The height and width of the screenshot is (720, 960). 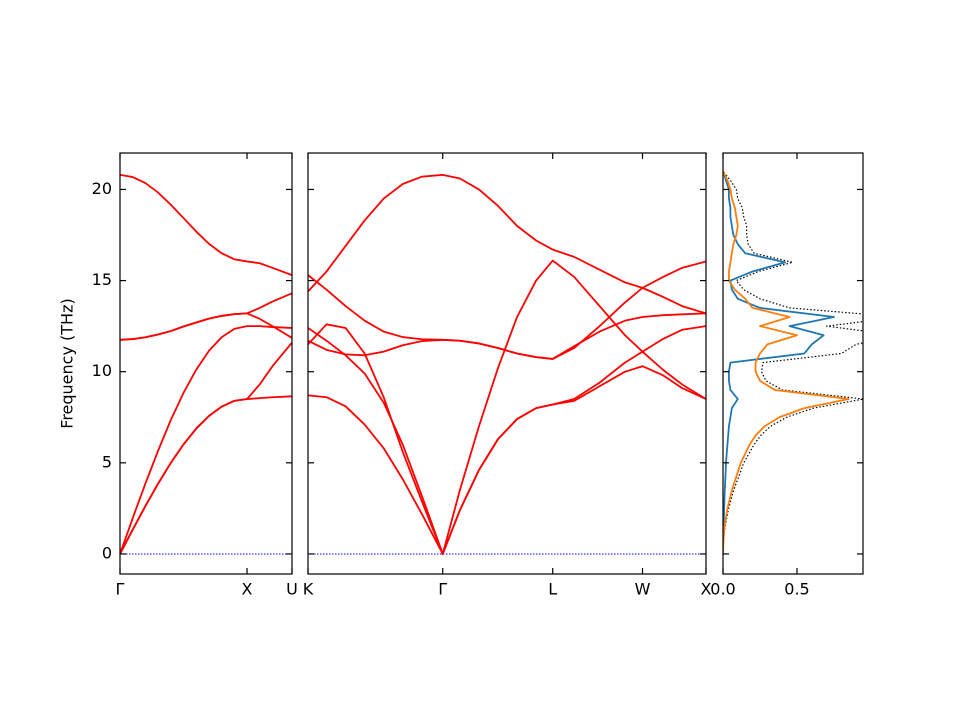 What do you see at coordinates (308, 589) in the screenshot?
I see `x-tick-label: K` at bounding box center [308, 589].